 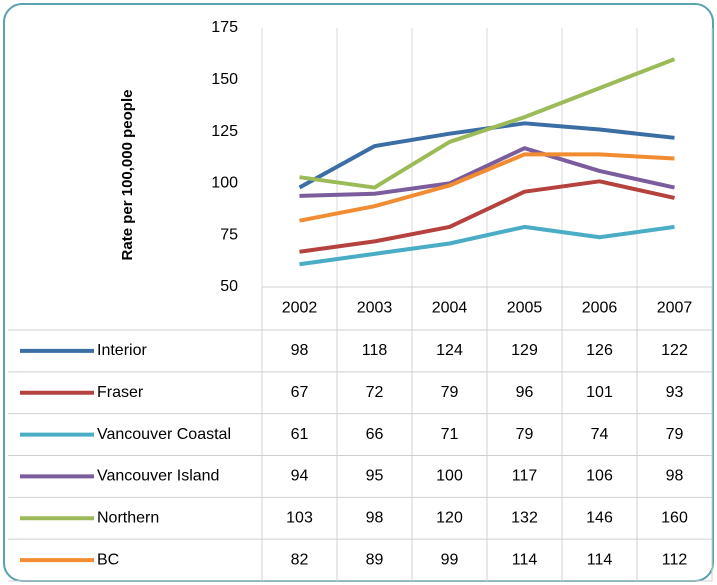 What do you see at coordinates (675, 308) in the screenshot?
I see `x-tick-label: 2007` at bounding box center [675, 308].